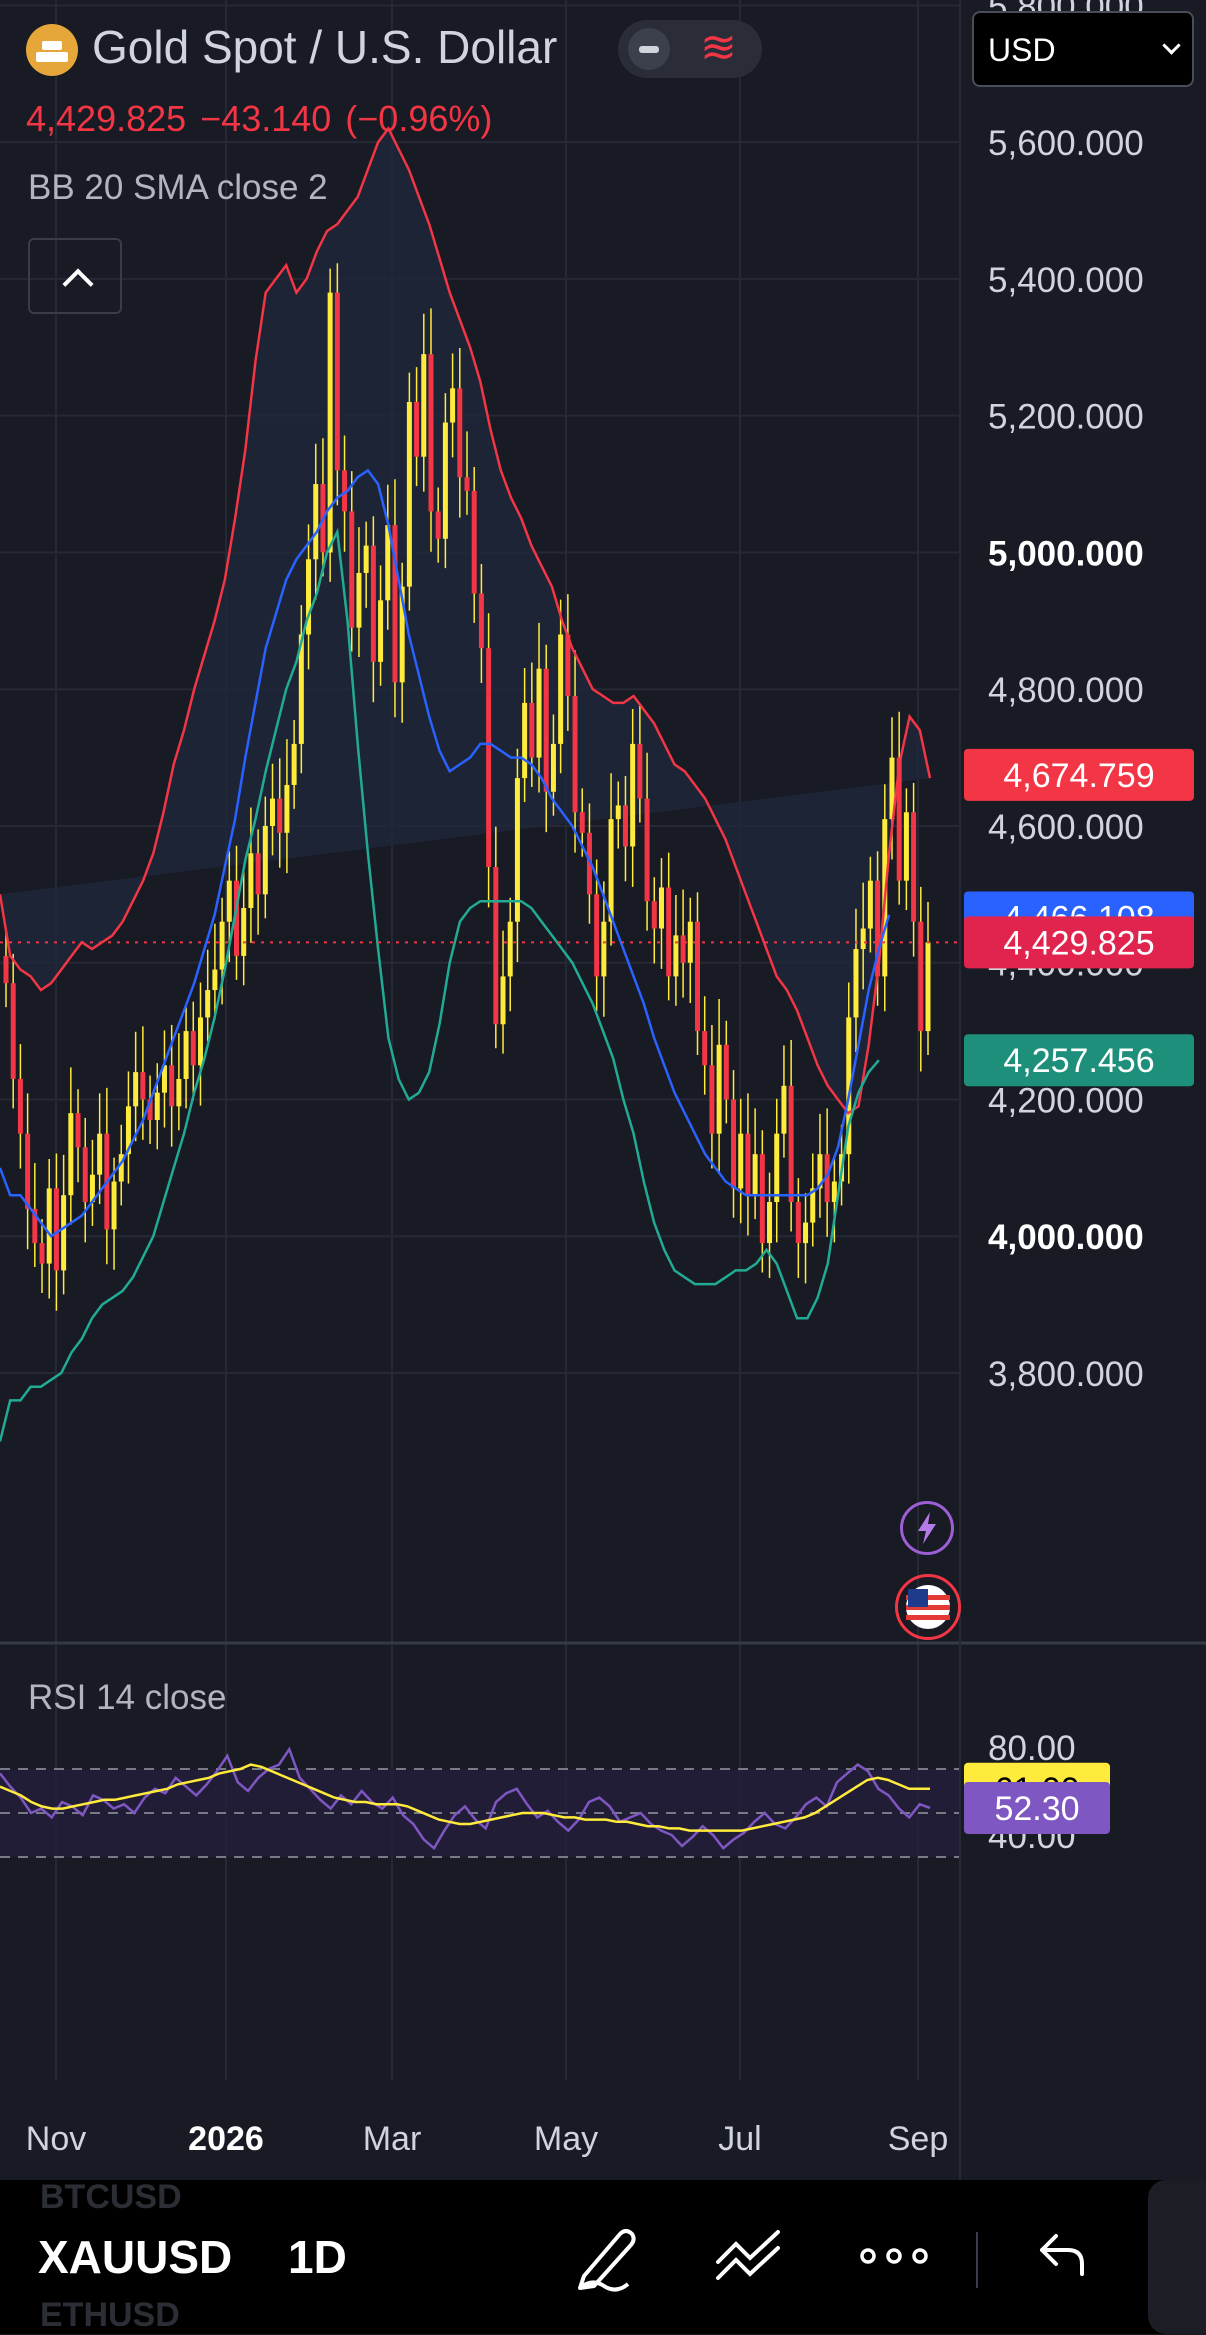 Image resolution: width=1206 pixels, height=2335 pixels. Describe the element at coordinates (111, 2197) in the screenshot. I see `ghost-symbol-above: BTCUSD` at that location.